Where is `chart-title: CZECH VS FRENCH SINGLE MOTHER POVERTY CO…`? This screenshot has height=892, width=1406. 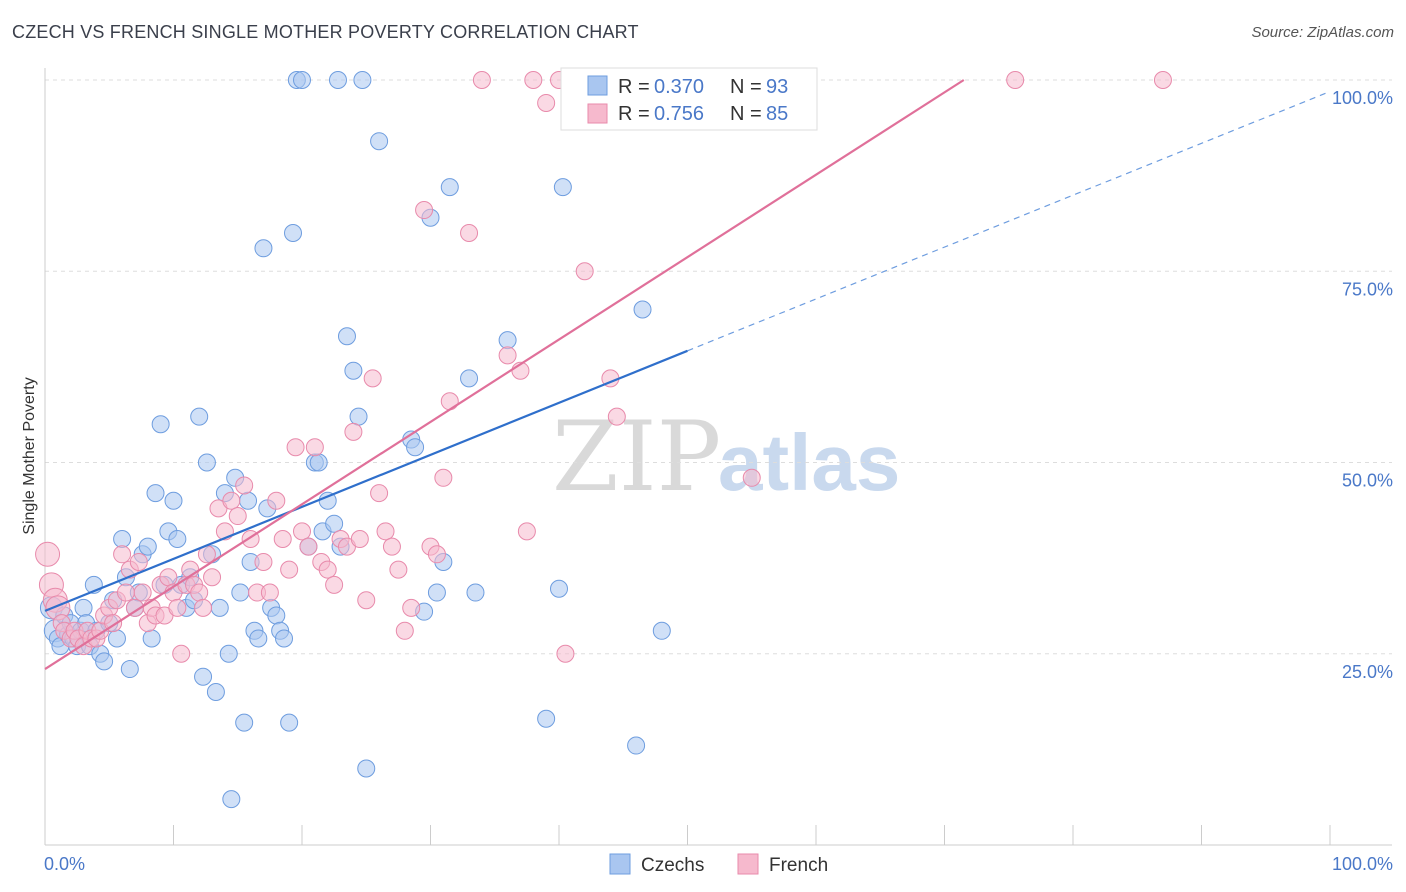 chart-title: CZECH VS FRENCH SINGLE MOTHER POVERTY CO… is located at coordinates (325, 32).